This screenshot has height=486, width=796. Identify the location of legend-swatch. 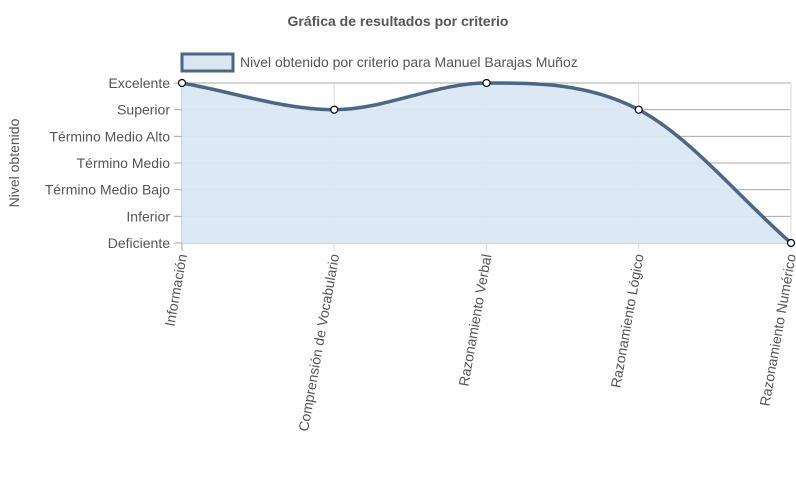
(207, 62).